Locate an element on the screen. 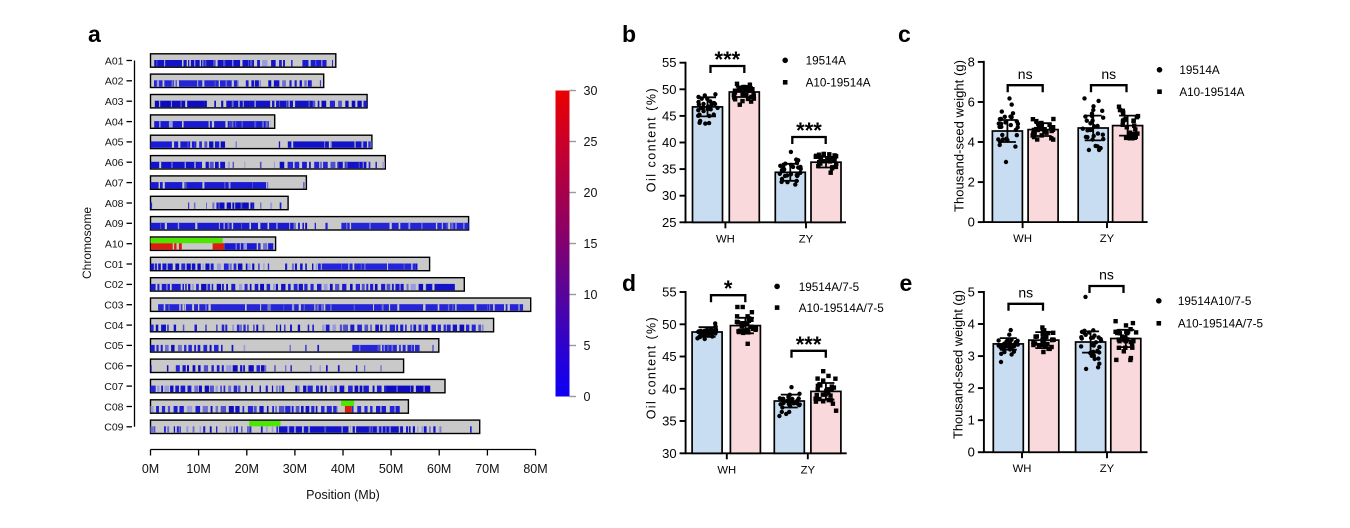  svg-text: 6 is located at coordinates (971, 102).